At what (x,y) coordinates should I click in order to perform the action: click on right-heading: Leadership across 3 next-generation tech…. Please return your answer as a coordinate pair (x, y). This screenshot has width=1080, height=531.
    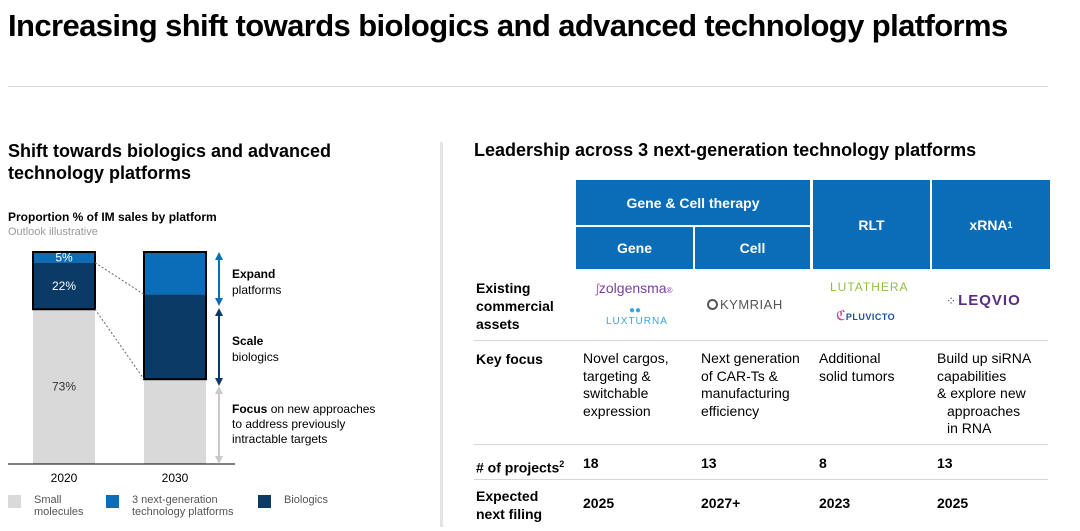
    Looking at the image, I should click on (725, 150).